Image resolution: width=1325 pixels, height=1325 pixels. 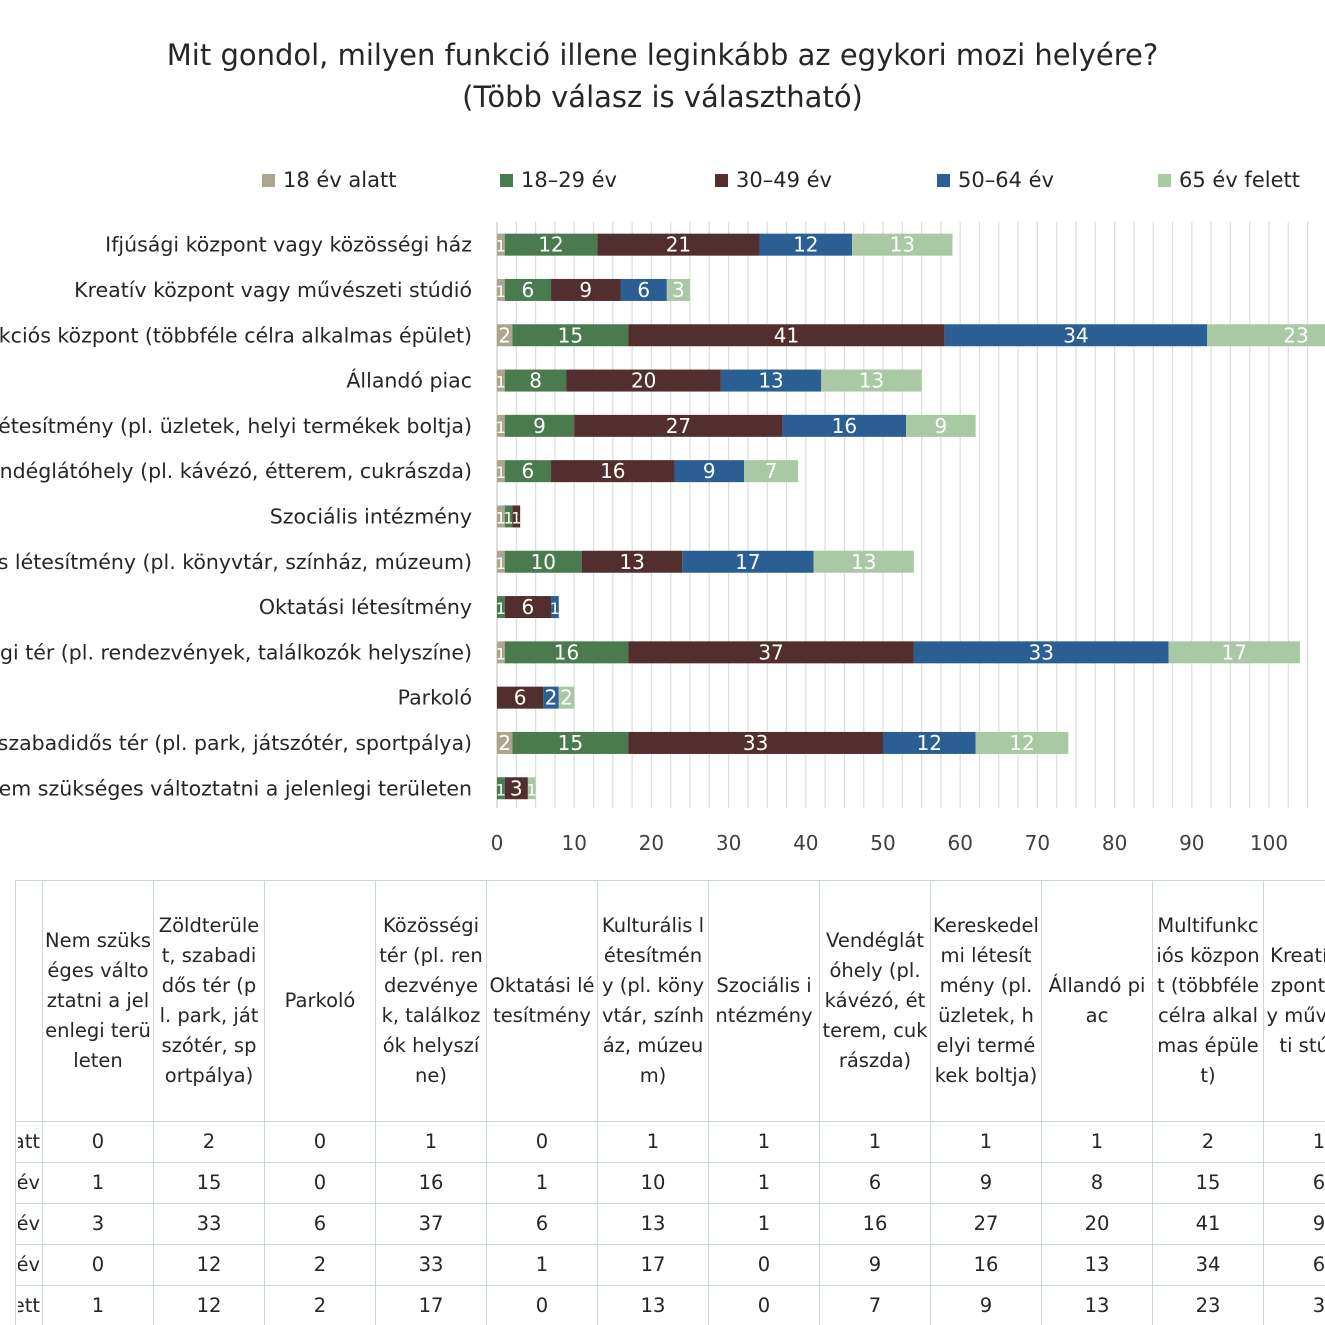 I want to click on x-tick-label: 80, so click(x=1114, y=843).